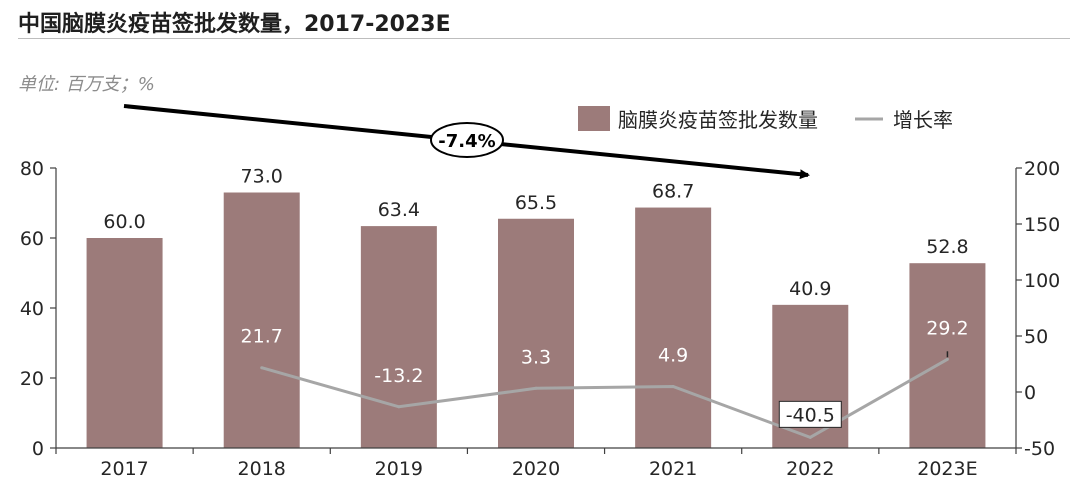 The height and width of the screenshot is (482, 1080). Describe the element at coordinates (536, 333) in the screenshot. I see `bar-2020` at that location.